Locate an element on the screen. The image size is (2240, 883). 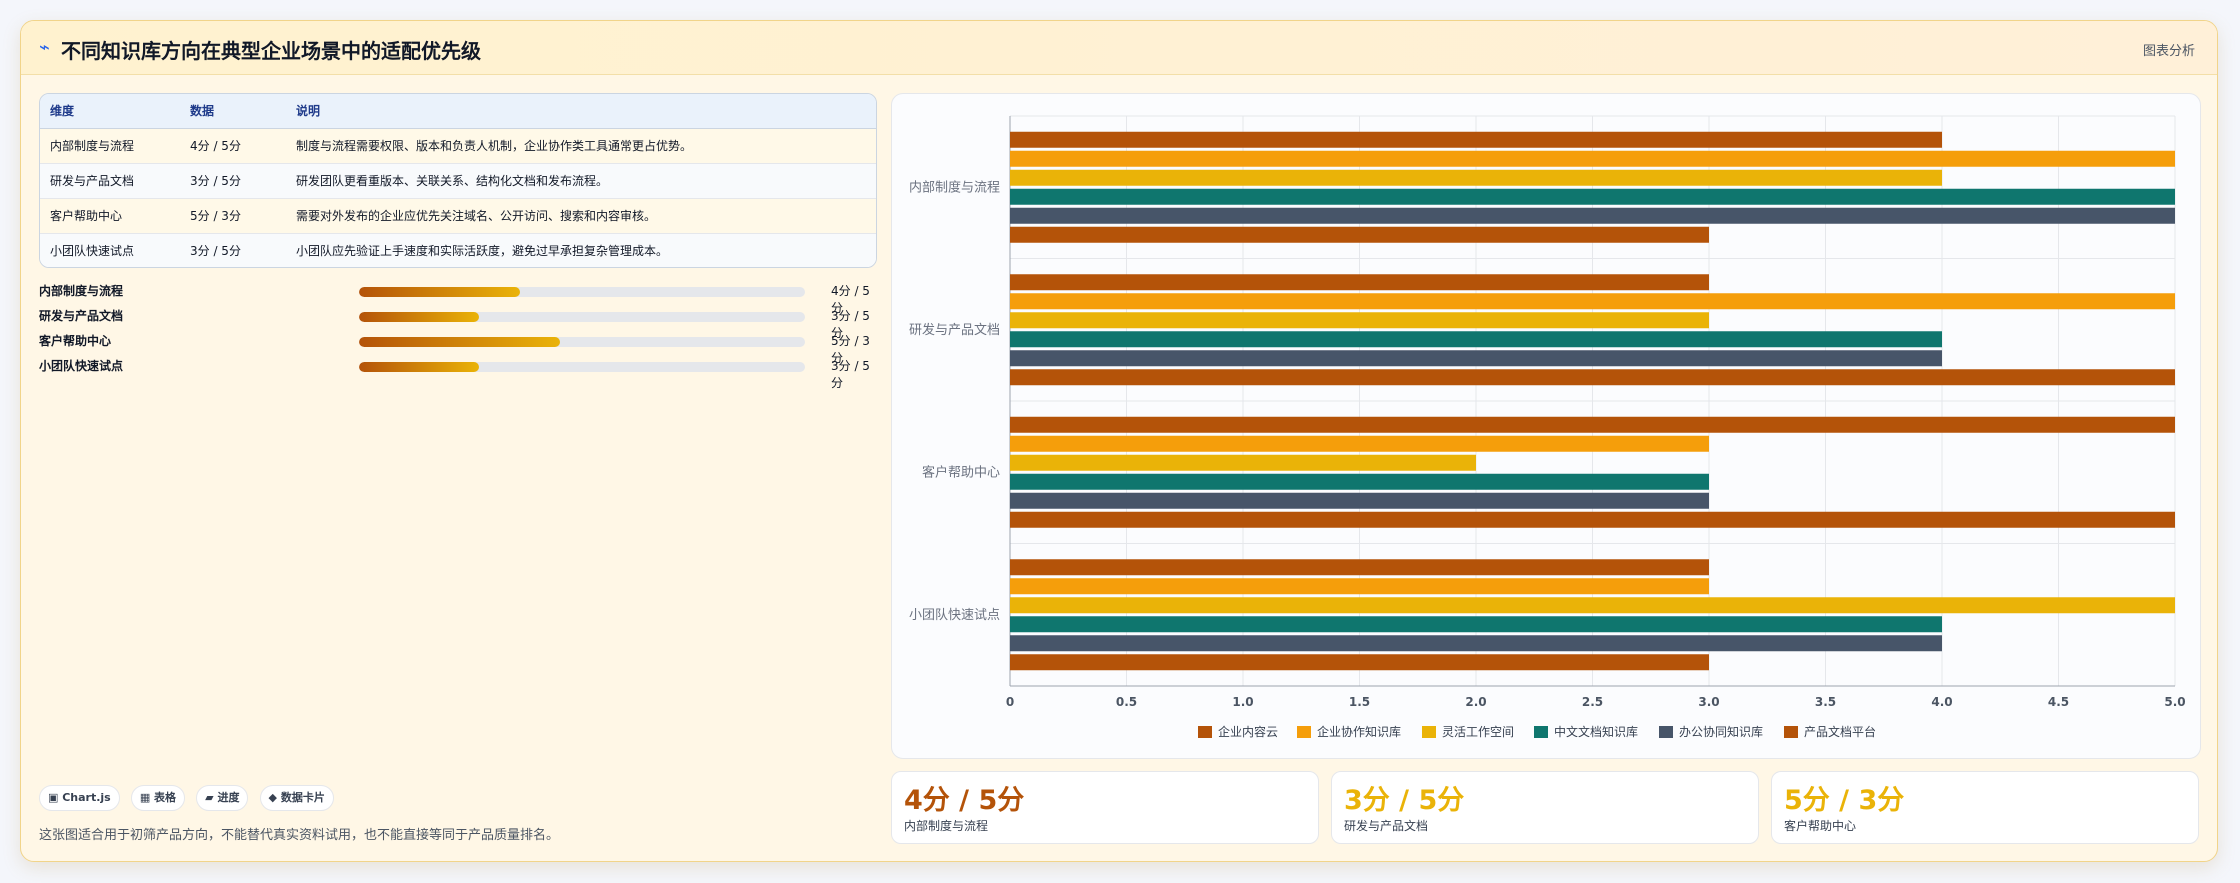
x-tick-label: 5.0 is located at coordinates (2174, 702).